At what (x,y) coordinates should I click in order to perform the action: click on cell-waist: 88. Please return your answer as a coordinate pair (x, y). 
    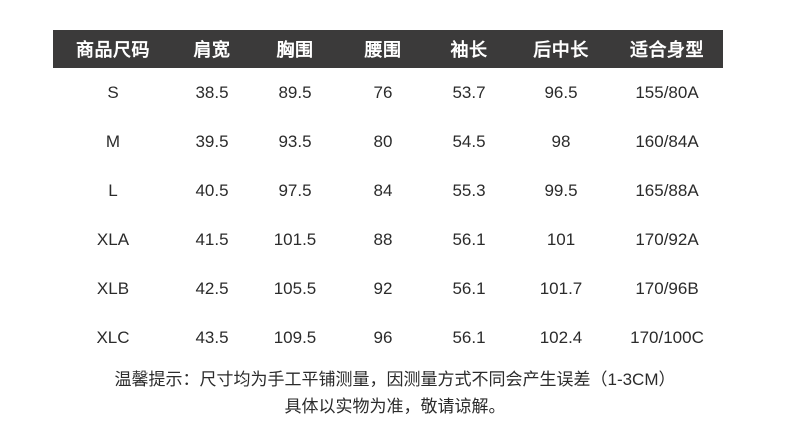
    Looking at the image, I should click on (383, 239).